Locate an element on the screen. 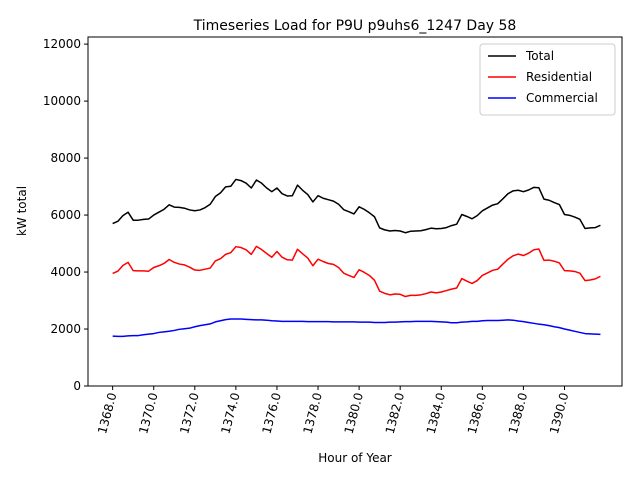  y-axis: 0 2000 4000 6000 8000 10000 12000 is located at coordinates (65, 215).